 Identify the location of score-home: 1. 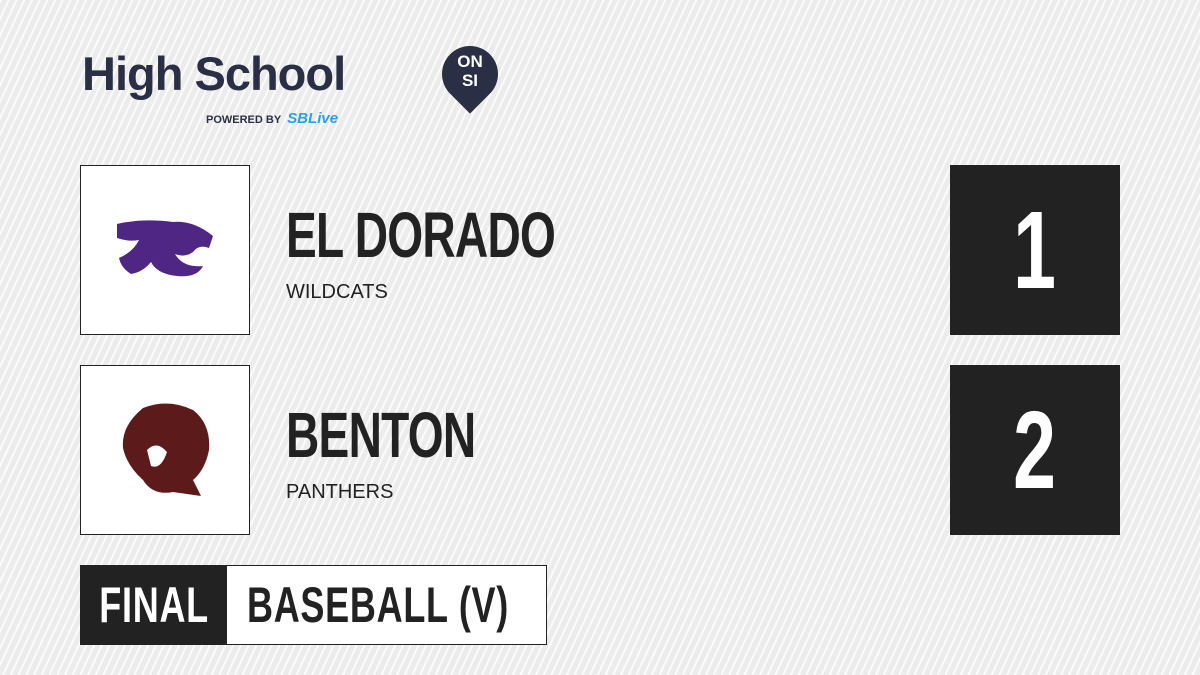
(1035, 250).